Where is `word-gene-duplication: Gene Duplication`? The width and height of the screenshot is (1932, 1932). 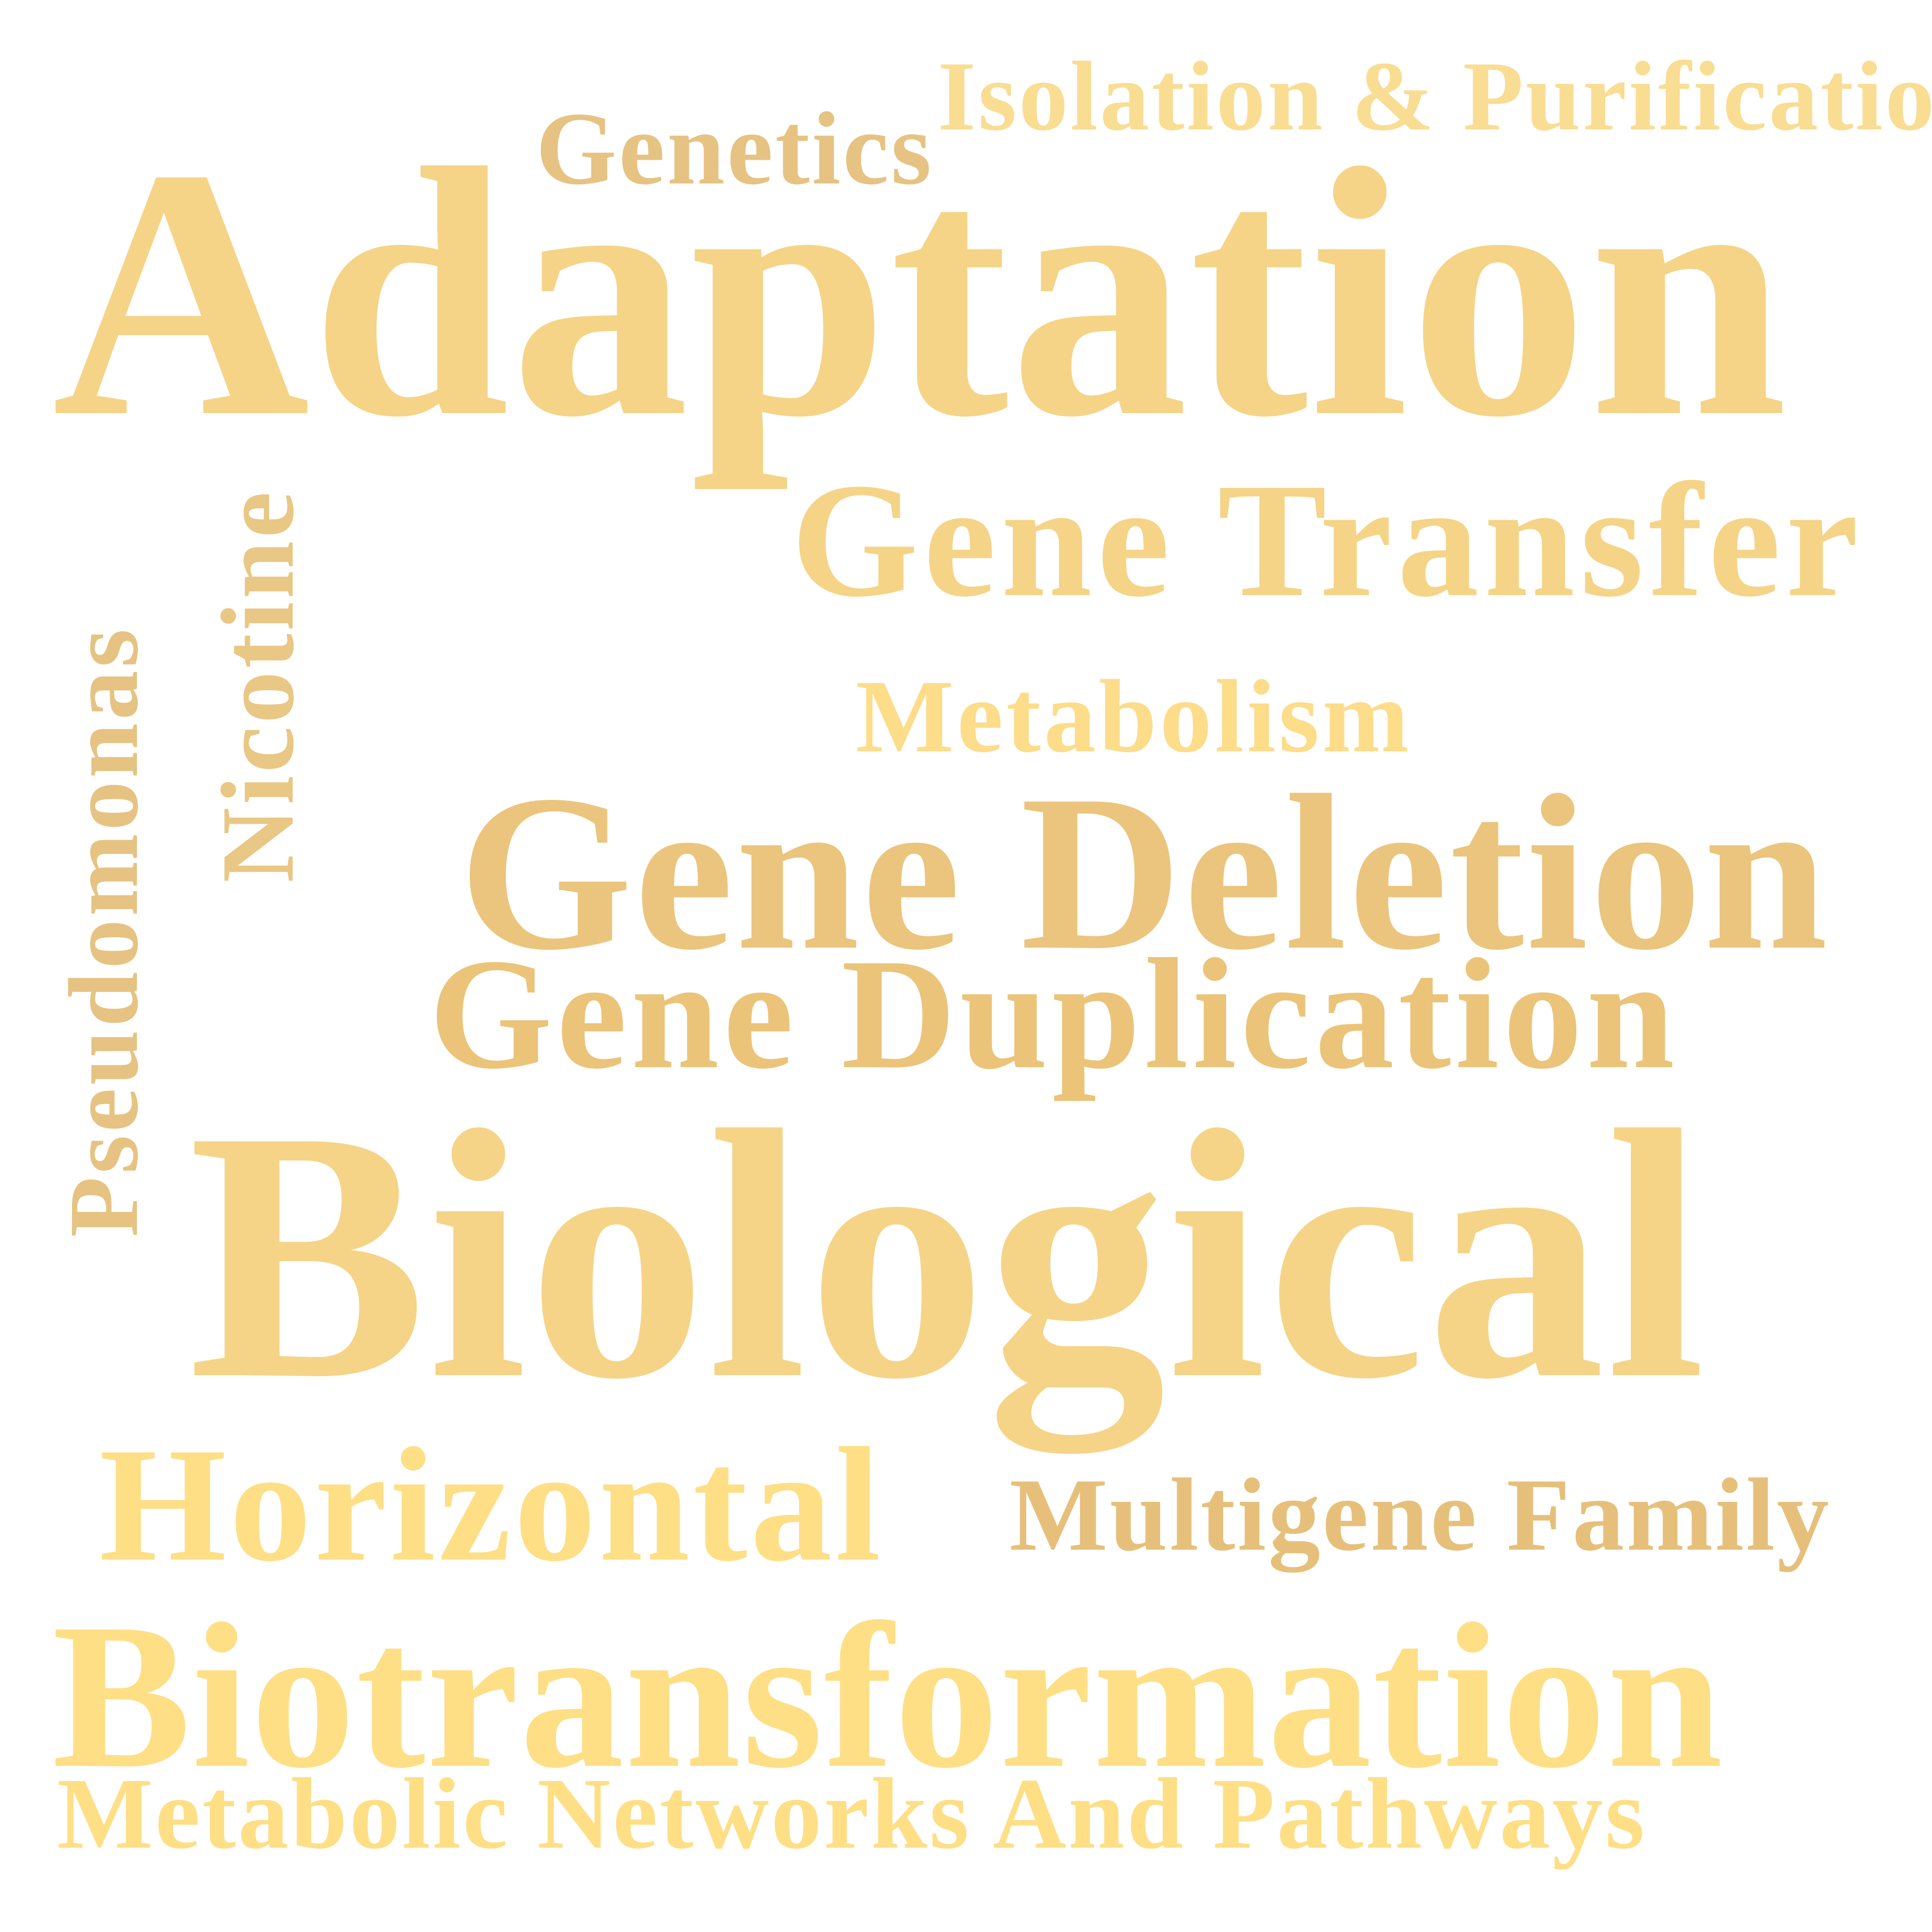
word-gene-duplication: Gene Duplication is located at coordinates (1054, 1014).